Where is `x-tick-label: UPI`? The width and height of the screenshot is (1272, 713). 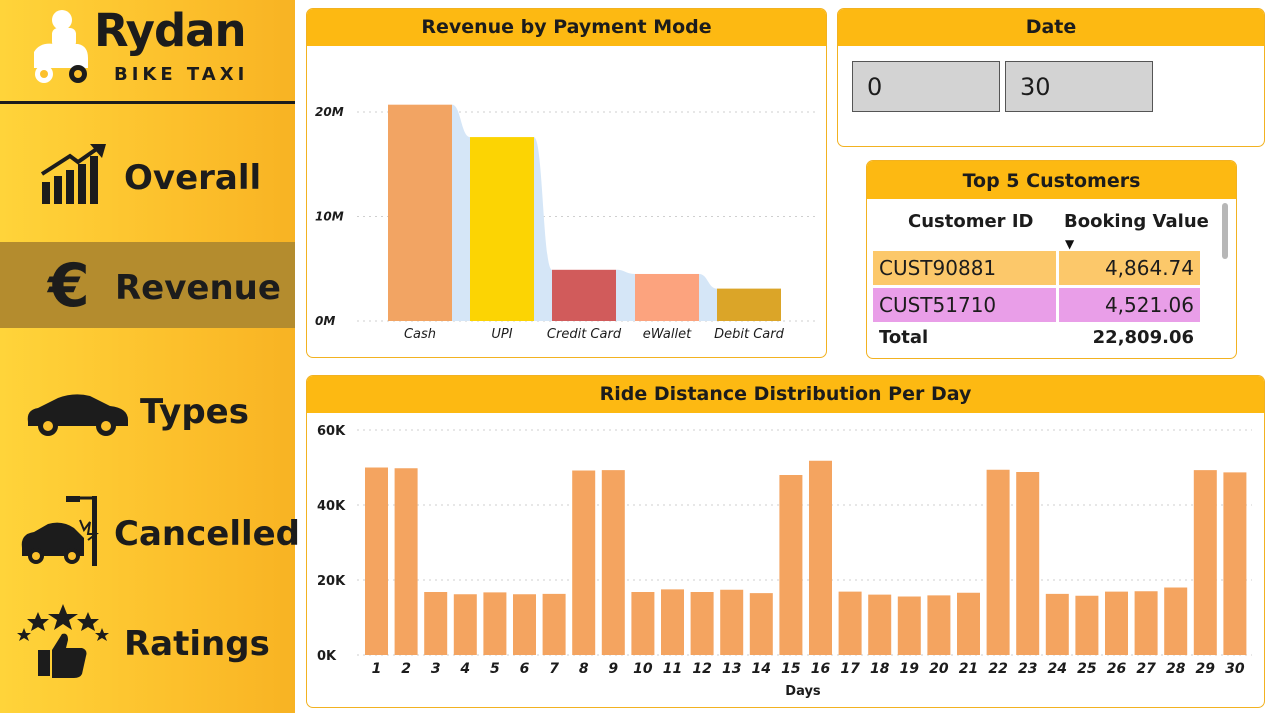 x-tick-label: UPI is located at coordinates (501, 334).